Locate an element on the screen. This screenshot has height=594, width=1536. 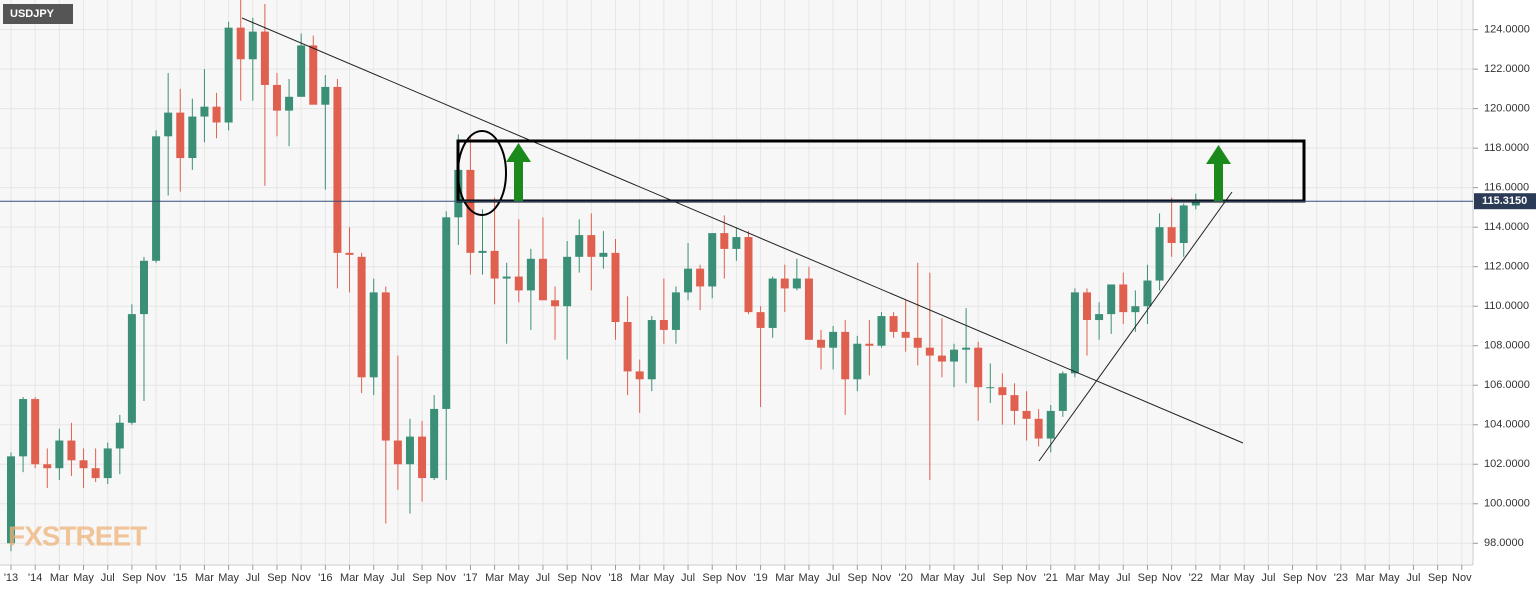
arrow is located at coordinates (518, 172).